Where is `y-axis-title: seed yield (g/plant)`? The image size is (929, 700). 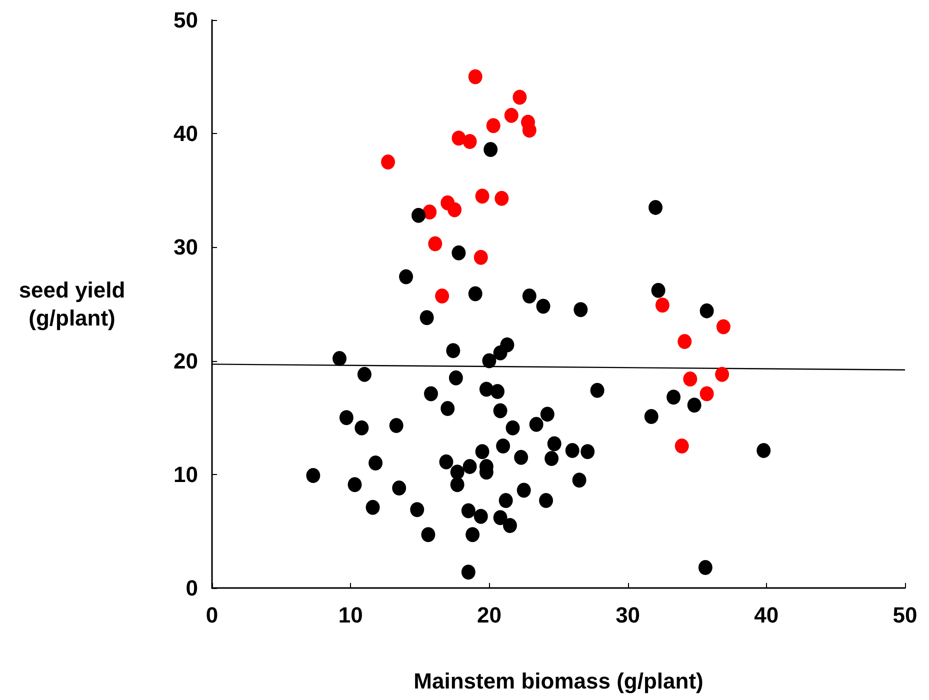
y-axis-title: seed yield (g/plant) is located at coordinates (72, 304).